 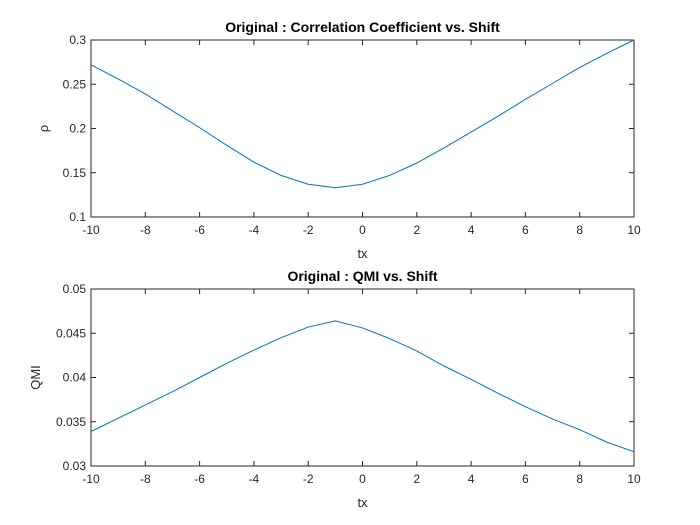 I want to click on y-tick-label: 0.05, so click(x=75, y=289).